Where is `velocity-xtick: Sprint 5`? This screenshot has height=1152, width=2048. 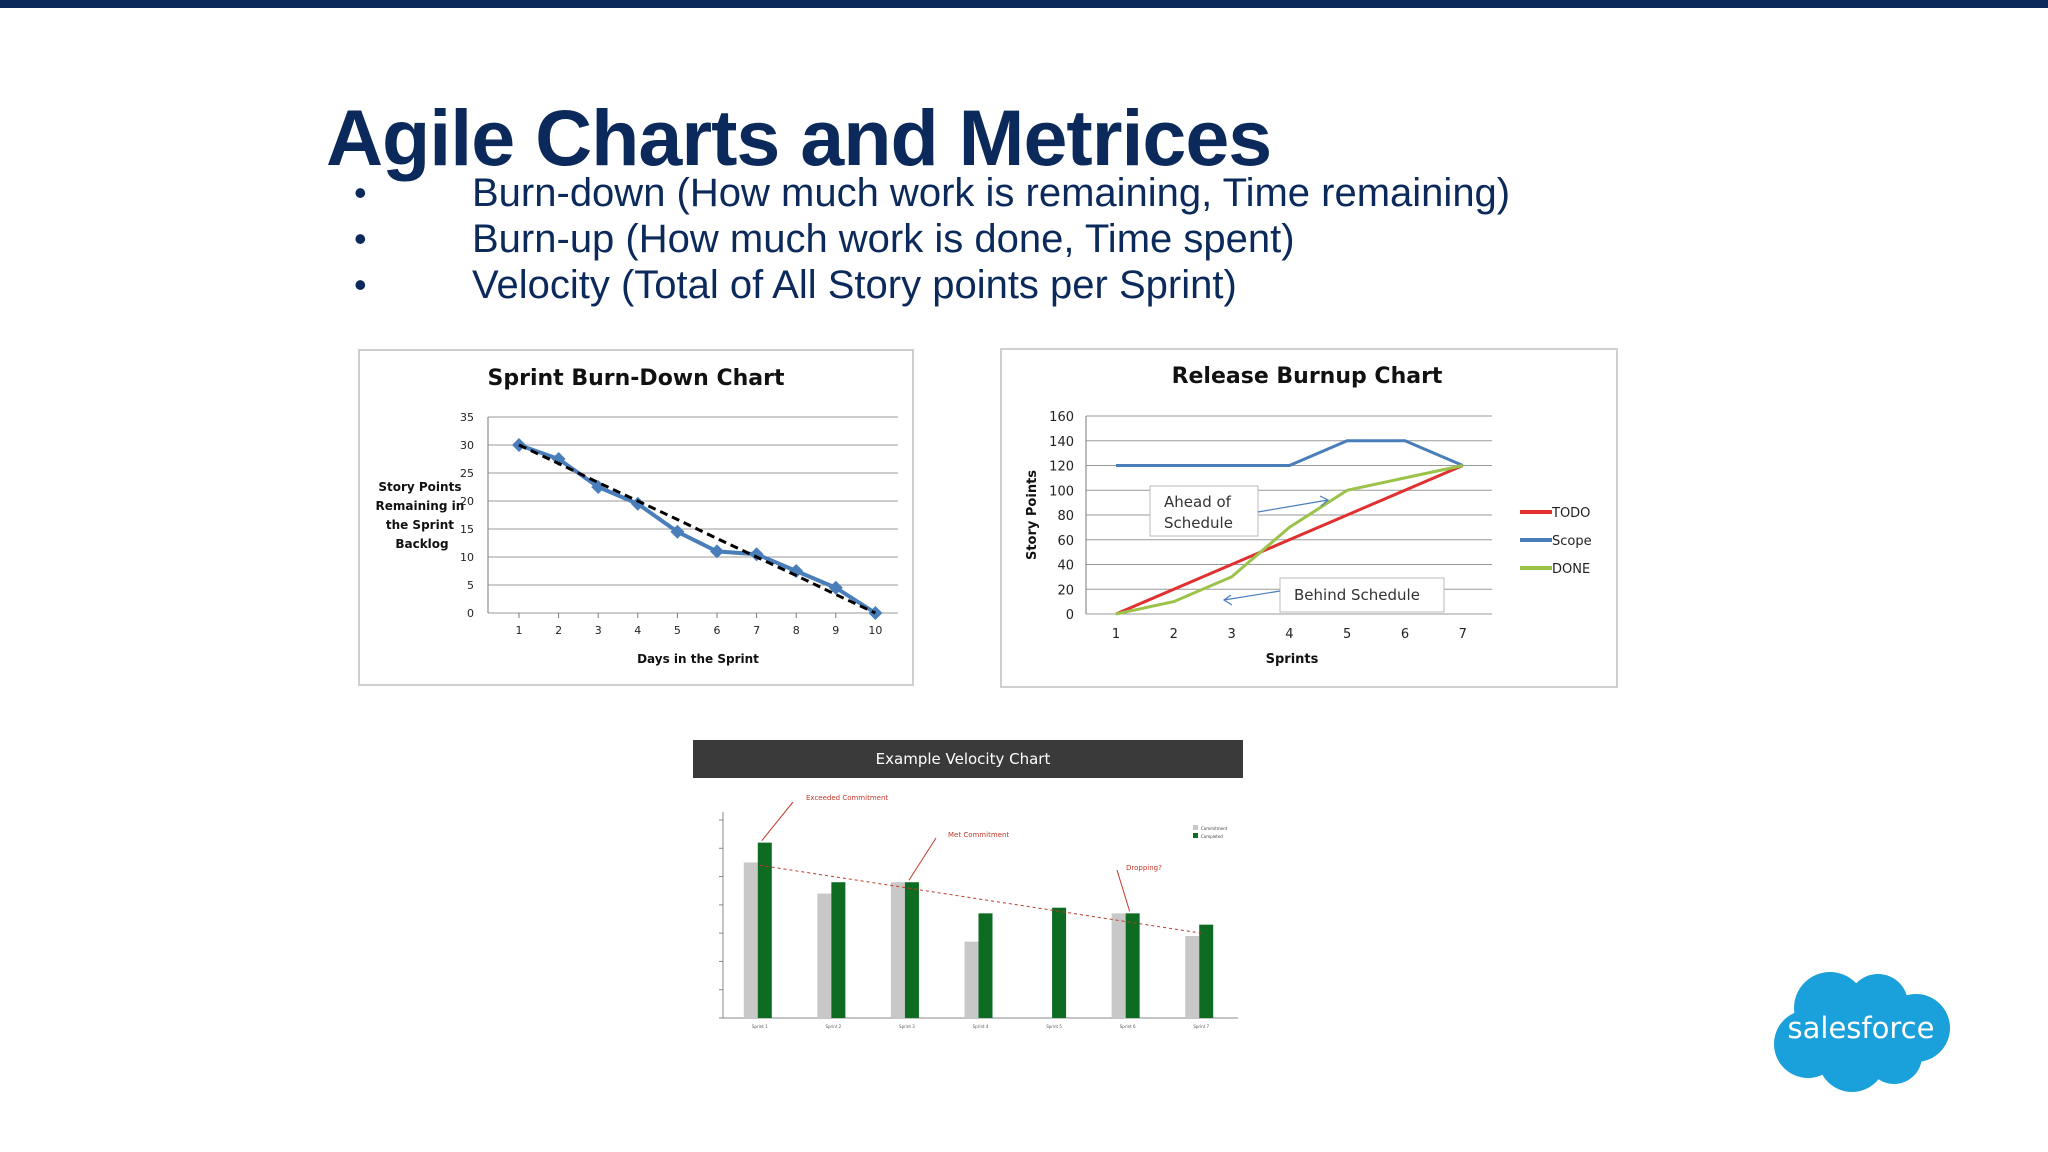 velocity-xtick: Sprint 5 is located at coordinates (1054, 1026).